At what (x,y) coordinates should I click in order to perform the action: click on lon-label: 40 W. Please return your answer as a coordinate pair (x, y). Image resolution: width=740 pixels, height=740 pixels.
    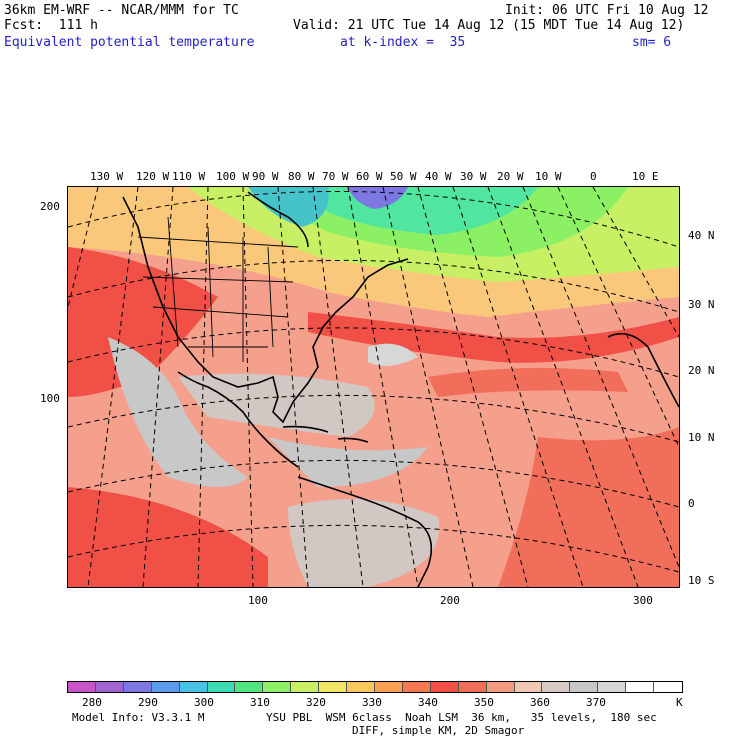
    Looking at the image, I should click on (438, 176).